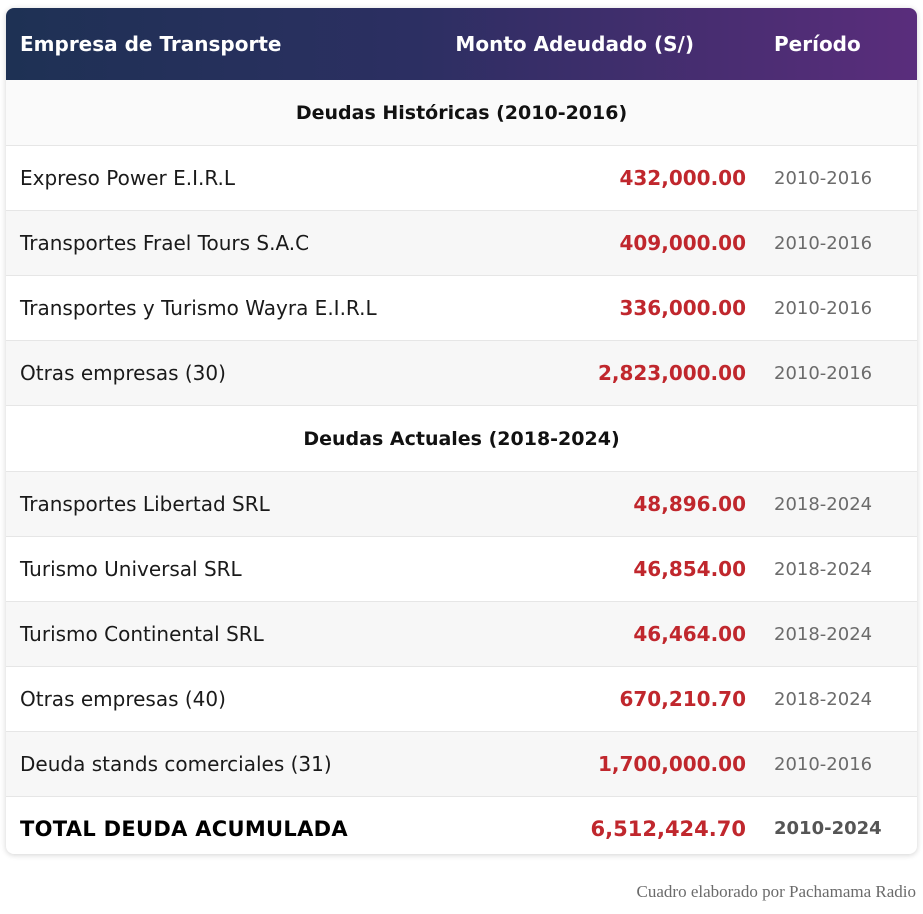 The image size is (923, 914). I want to click on row-company: Transportes Frael Tours S.A.C, so click(165, 243).